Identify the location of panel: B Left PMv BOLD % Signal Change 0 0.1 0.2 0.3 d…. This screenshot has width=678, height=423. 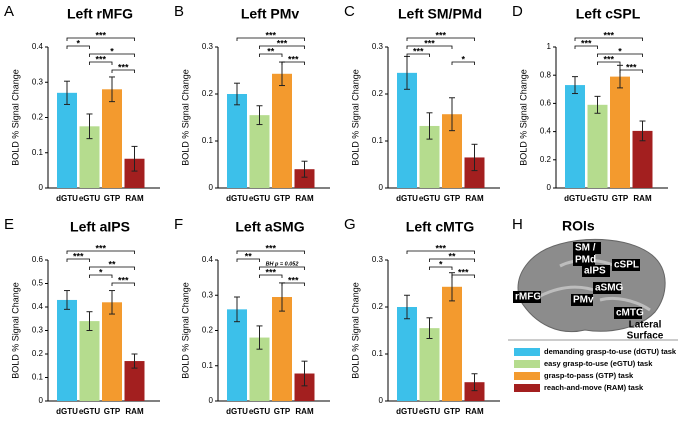
(252, 103).